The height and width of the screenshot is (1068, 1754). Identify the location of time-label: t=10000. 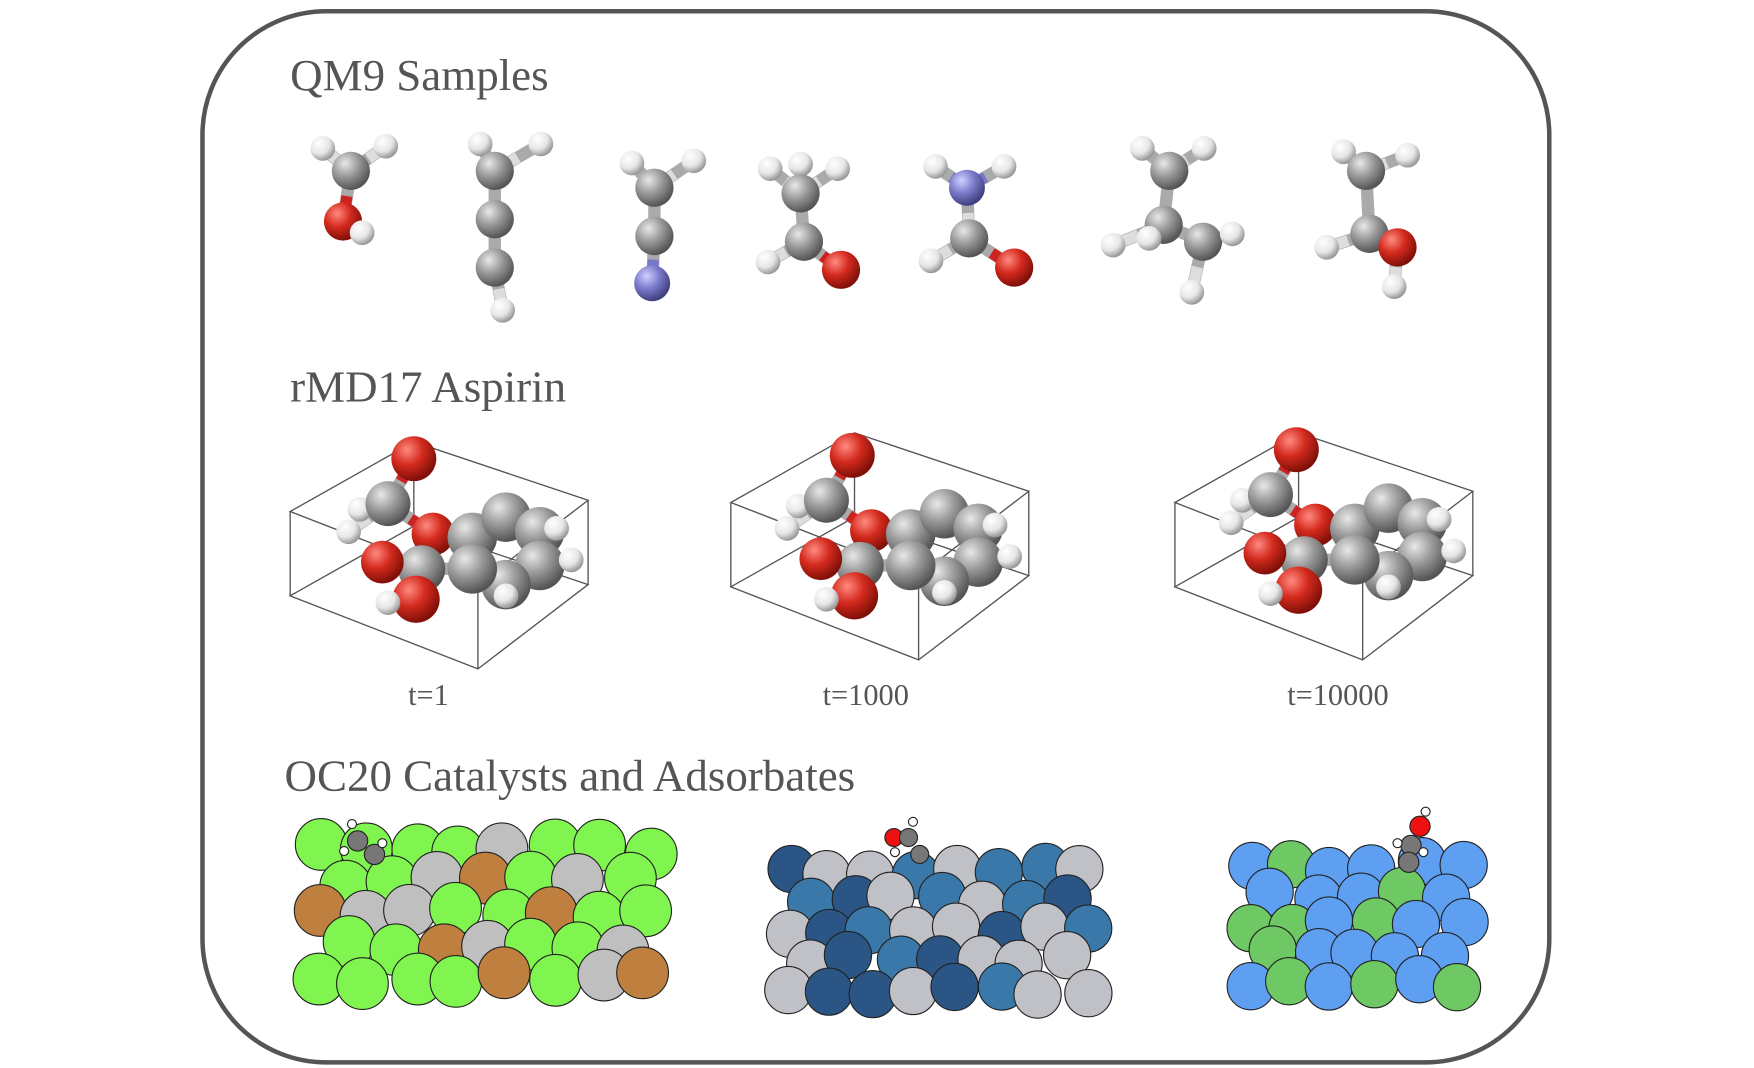
(1337, 695).